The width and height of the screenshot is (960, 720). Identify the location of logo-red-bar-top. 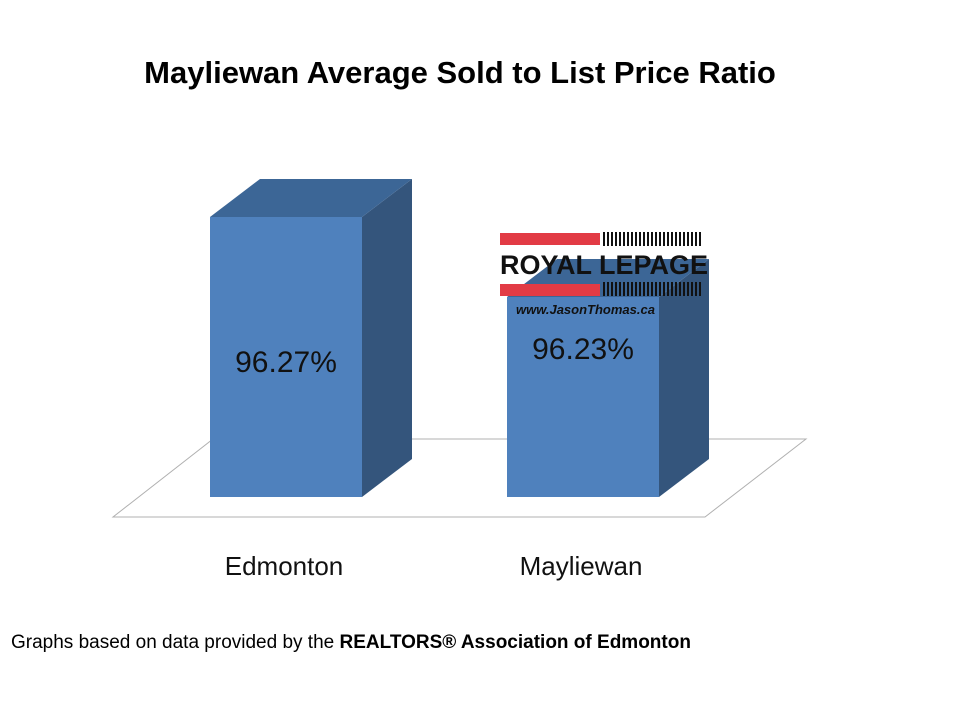
(550, 239).